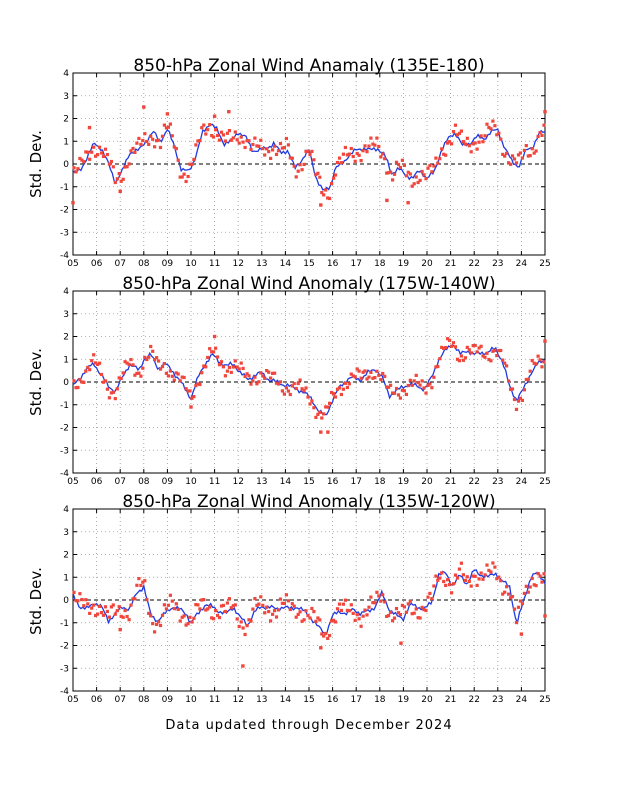  I want to click on y-tick-label: -3, so click(64, 451).